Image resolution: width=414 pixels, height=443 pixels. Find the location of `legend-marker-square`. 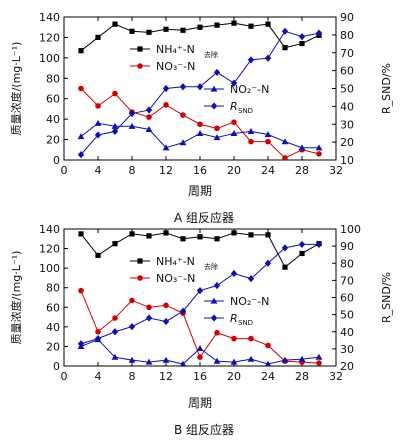

legend-marker-square is located at coordinates (140, 49).